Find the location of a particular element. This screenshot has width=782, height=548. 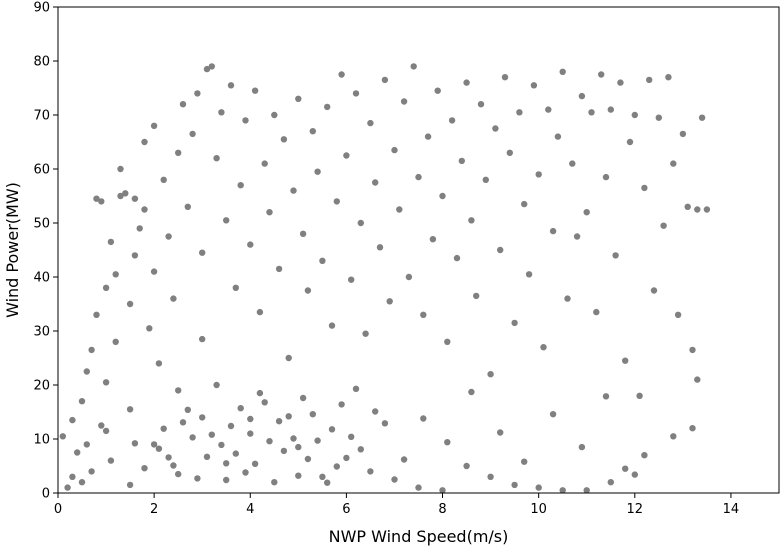

y-tick-label: 20 is located at coordinates (41, 386).